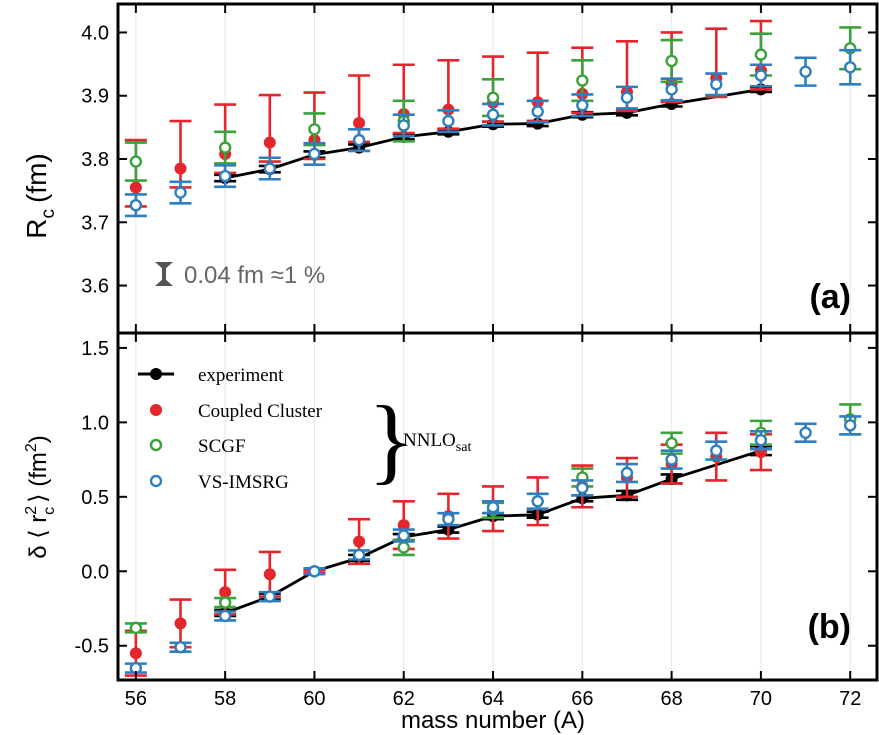  I want to click on panel-b-ylabel-sub: c, so click(49, 511).